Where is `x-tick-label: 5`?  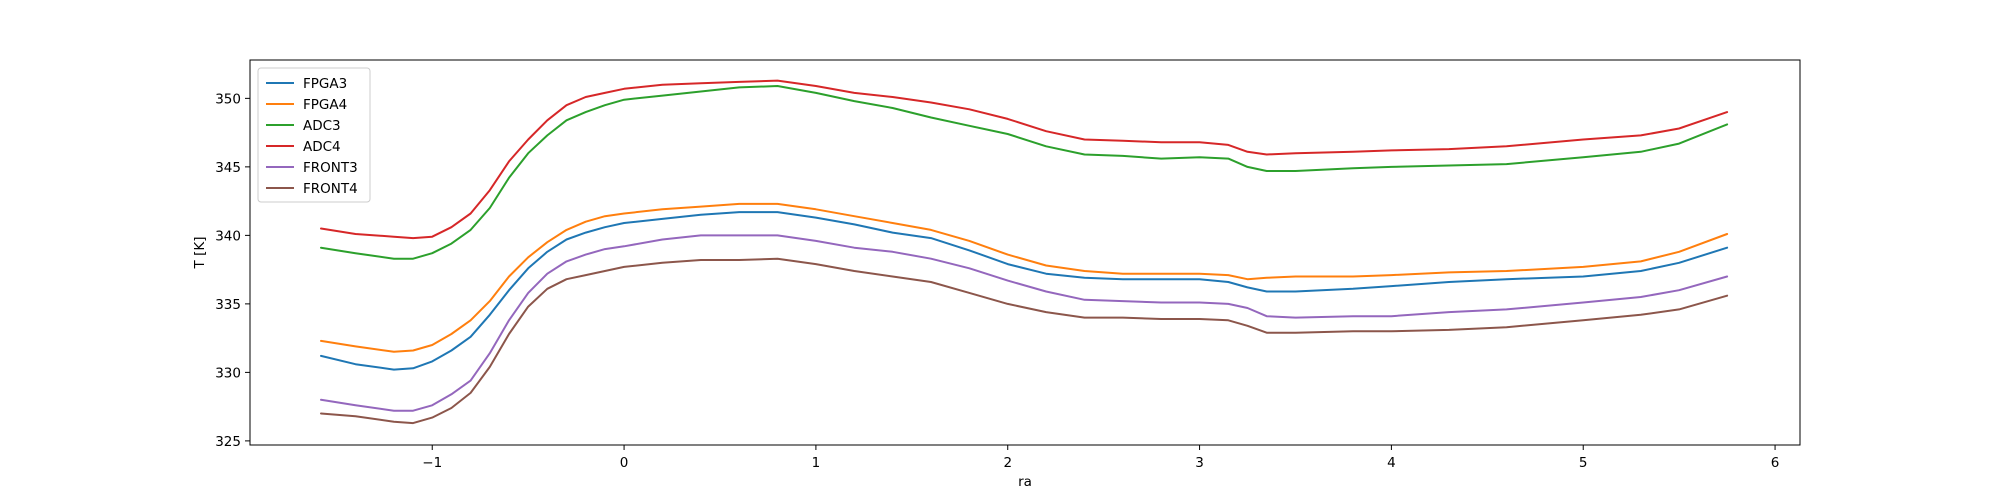 x-tick-label: 5 is located at coordinates (1583, 463).